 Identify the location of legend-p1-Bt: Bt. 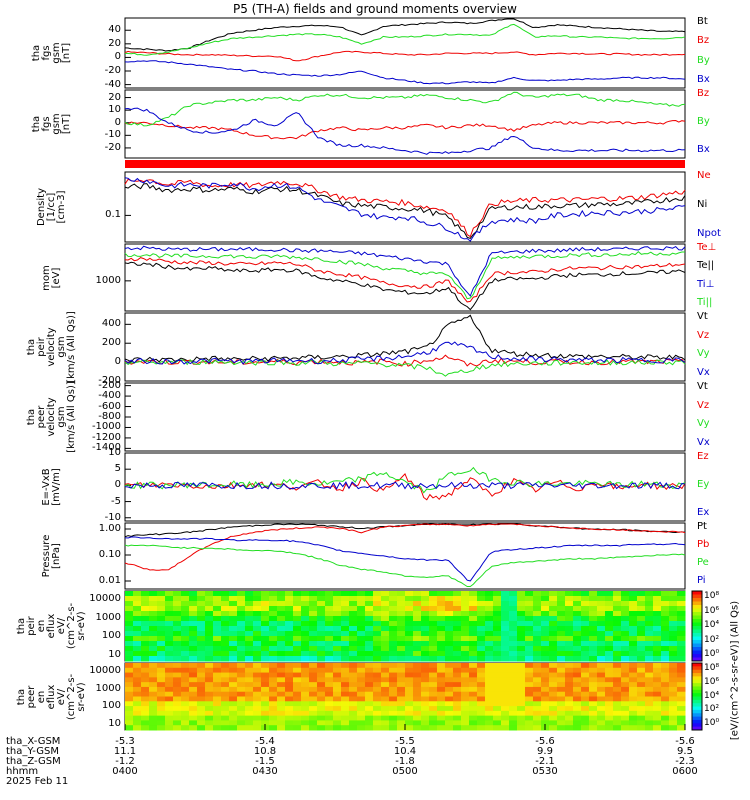
(702, 21).